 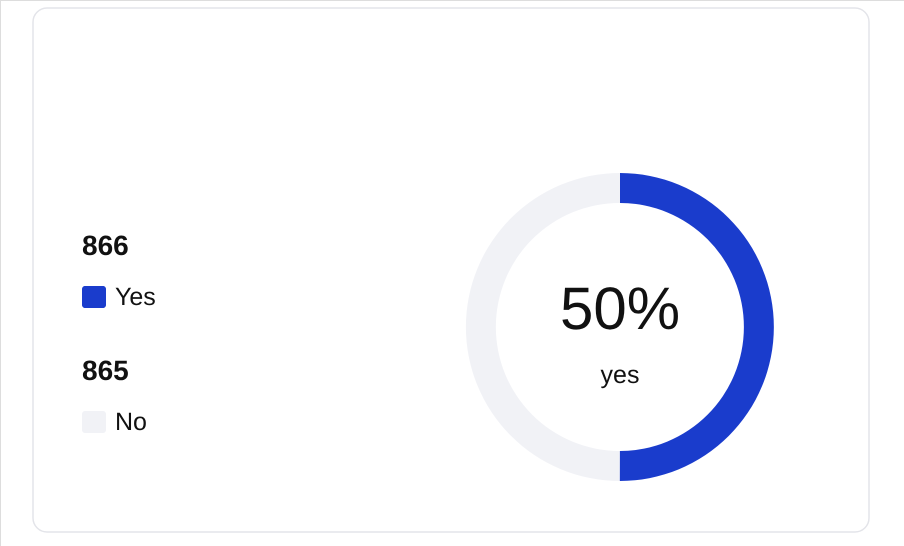 What do you see at coordinates (620, 308) in the screenshot?
I see `text: 50%` at bounding box center [620, 308].